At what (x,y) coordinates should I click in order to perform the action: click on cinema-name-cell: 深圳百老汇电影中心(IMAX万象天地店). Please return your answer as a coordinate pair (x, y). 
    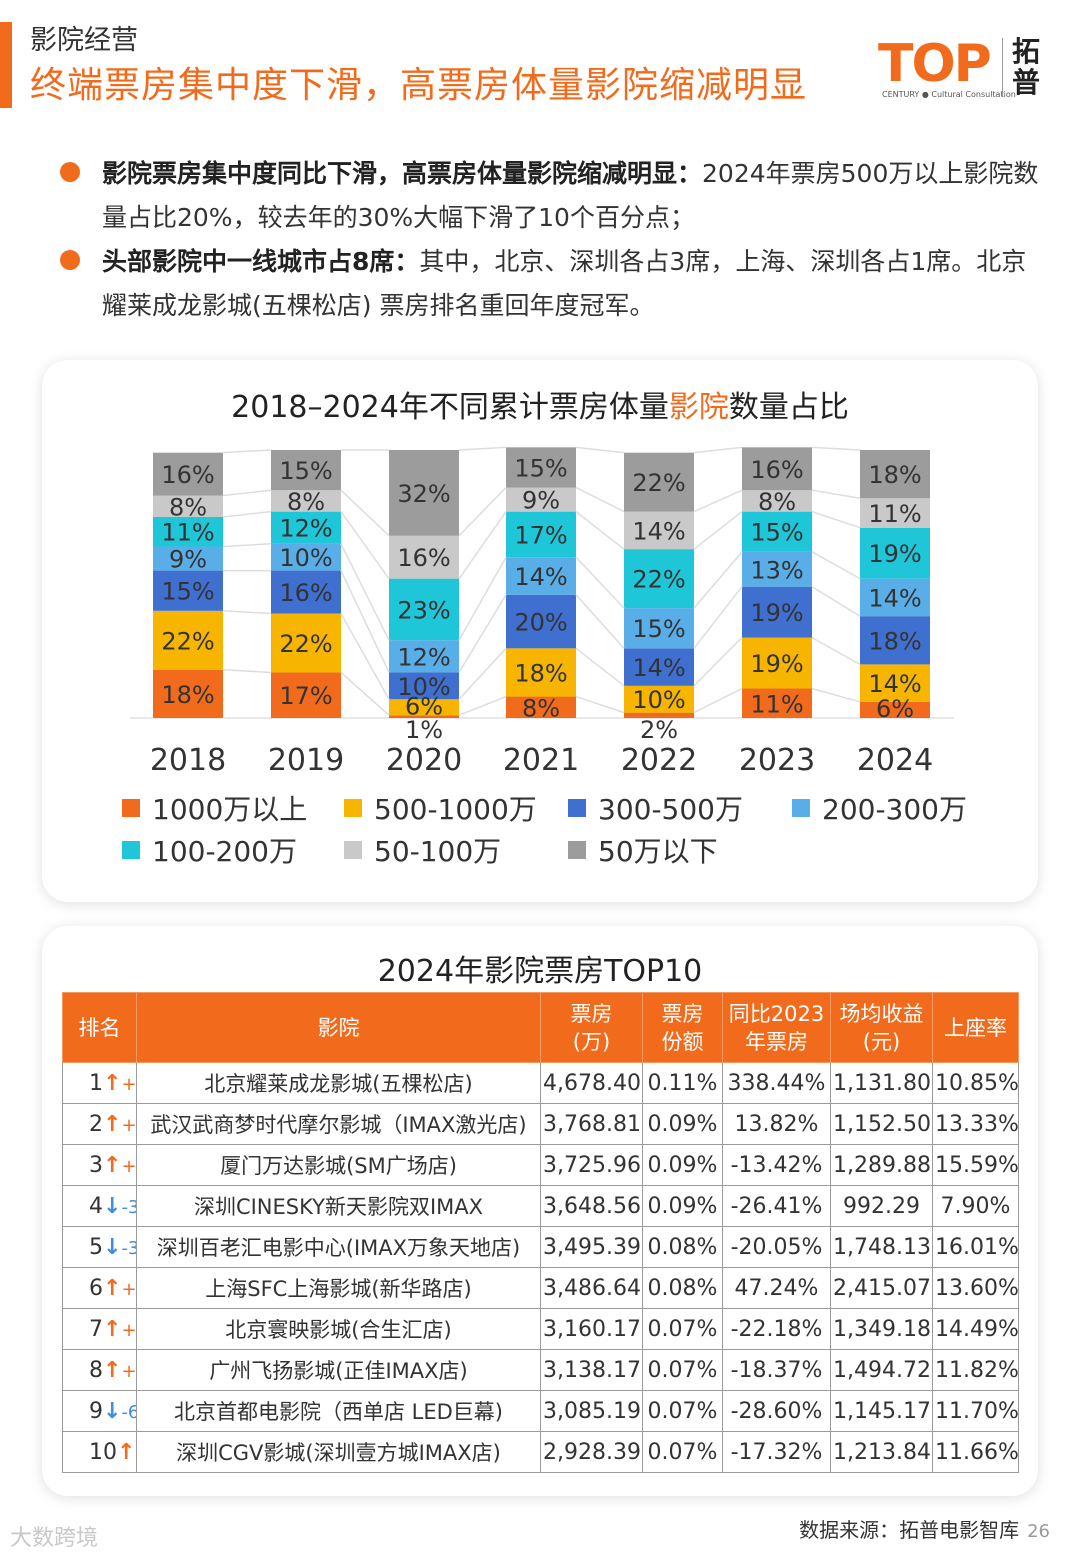
    Looking at the image, I should click on (338, 1247).